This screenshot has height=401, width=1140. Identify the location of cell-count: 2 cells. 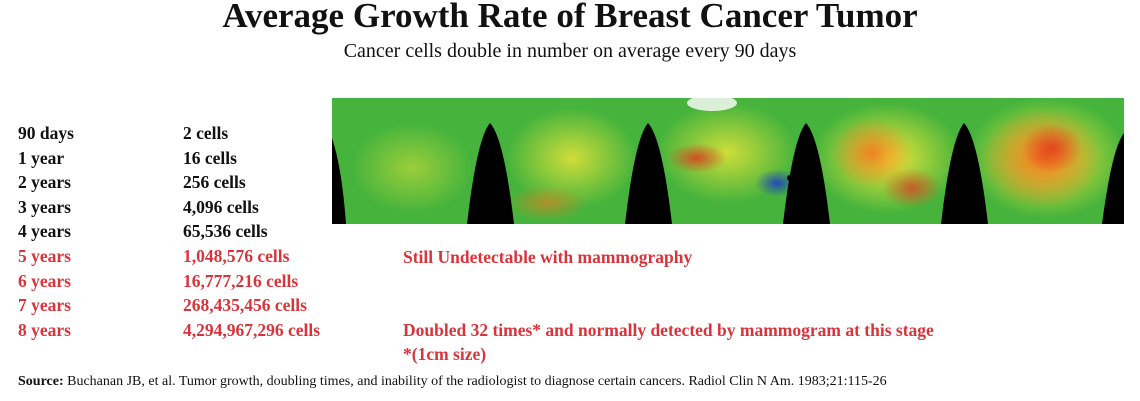
(206, 133).